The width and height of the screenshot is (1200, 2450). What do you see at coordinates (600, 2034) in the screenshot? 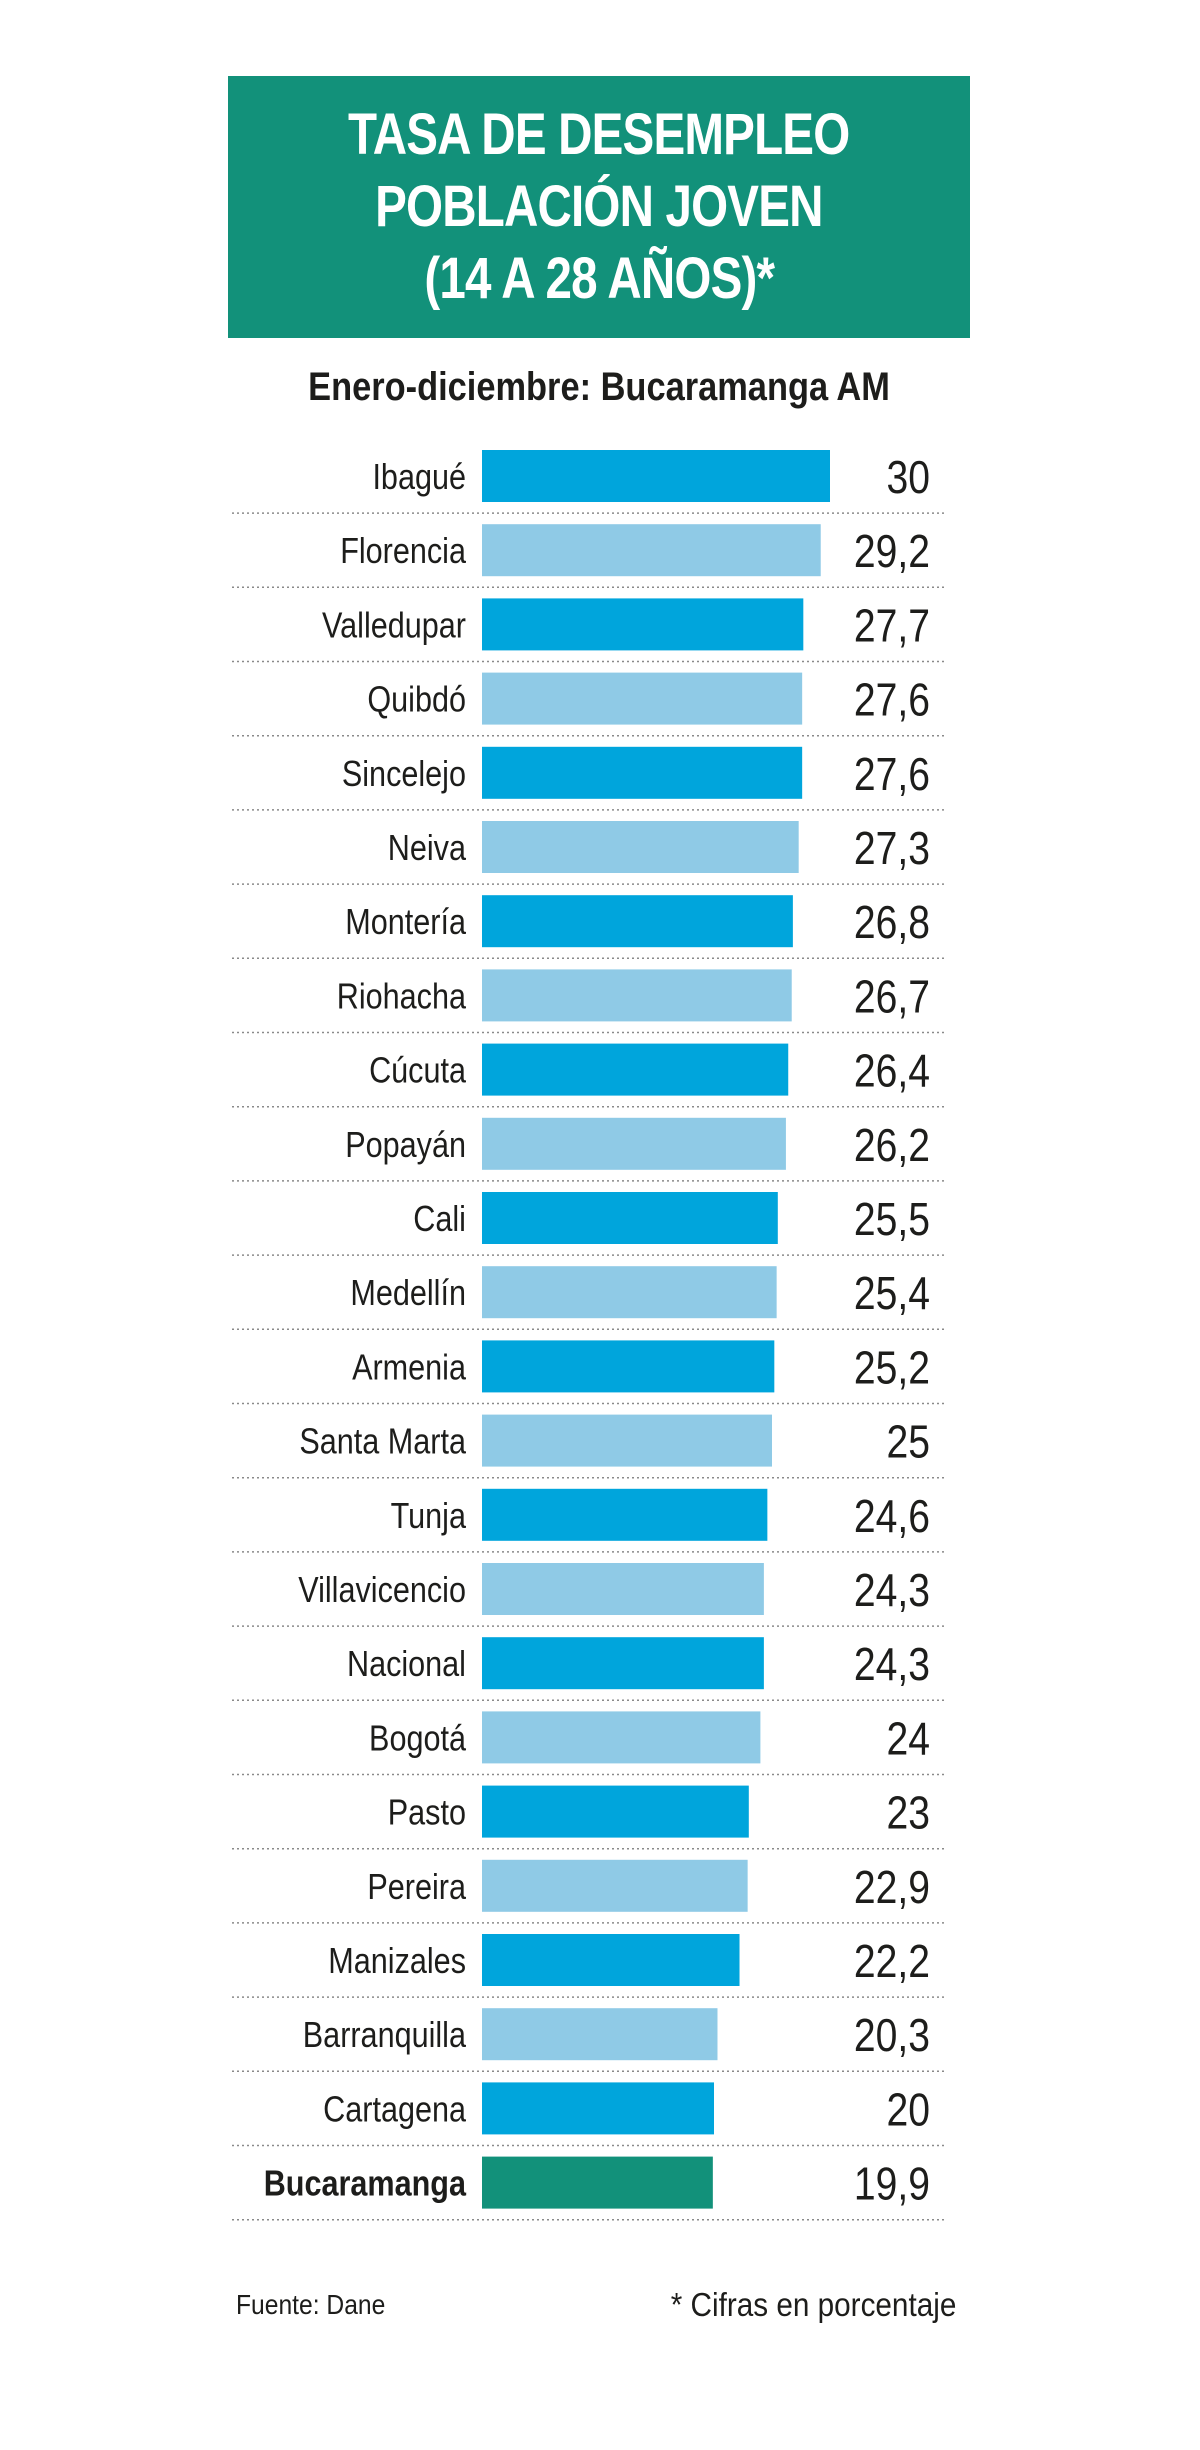
I see `bar-barranquilla` at bounding box center [600, 2034].